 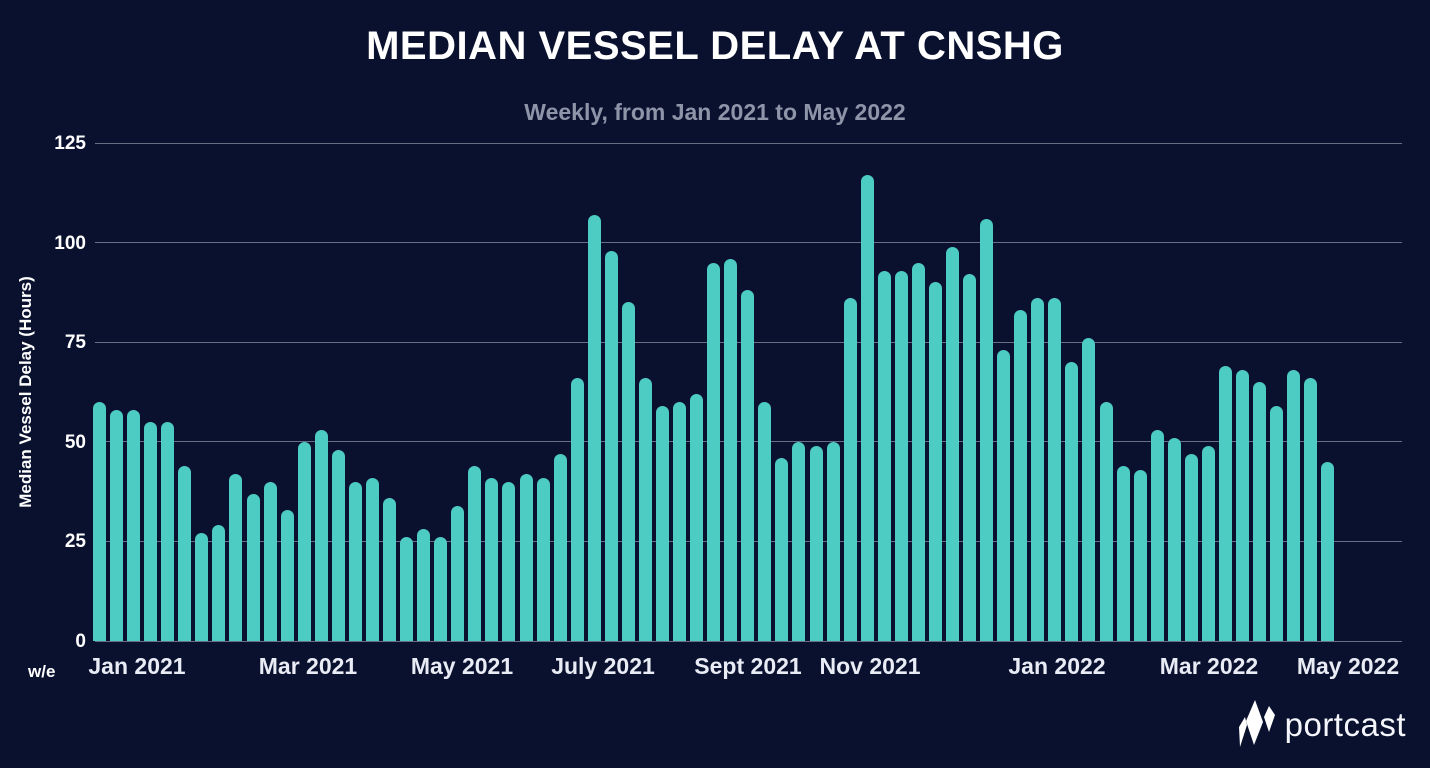 I want to click on chart-subtitle: Weekly, from Jan 2021 to May 2022, so click(x=715, y=112).